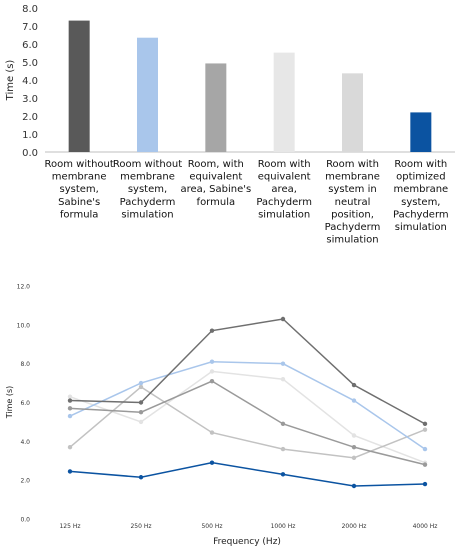 The image size is (467, 550). What do you see at coordinates (30, 9) in the screenshot?
I see `bar-y-tick-label: 8.0` at bounding box center [30, 9].